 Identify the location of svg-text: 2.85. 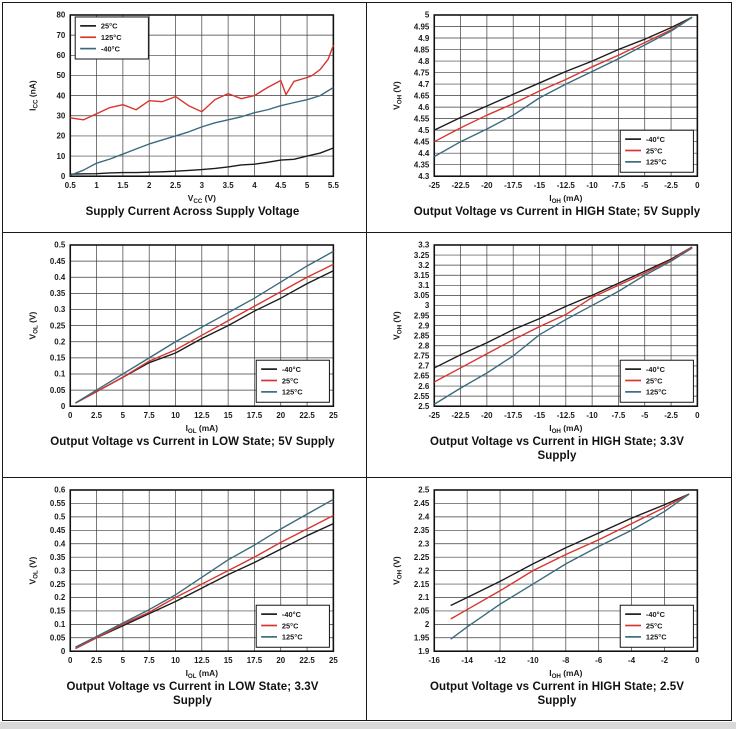
(422, 335).